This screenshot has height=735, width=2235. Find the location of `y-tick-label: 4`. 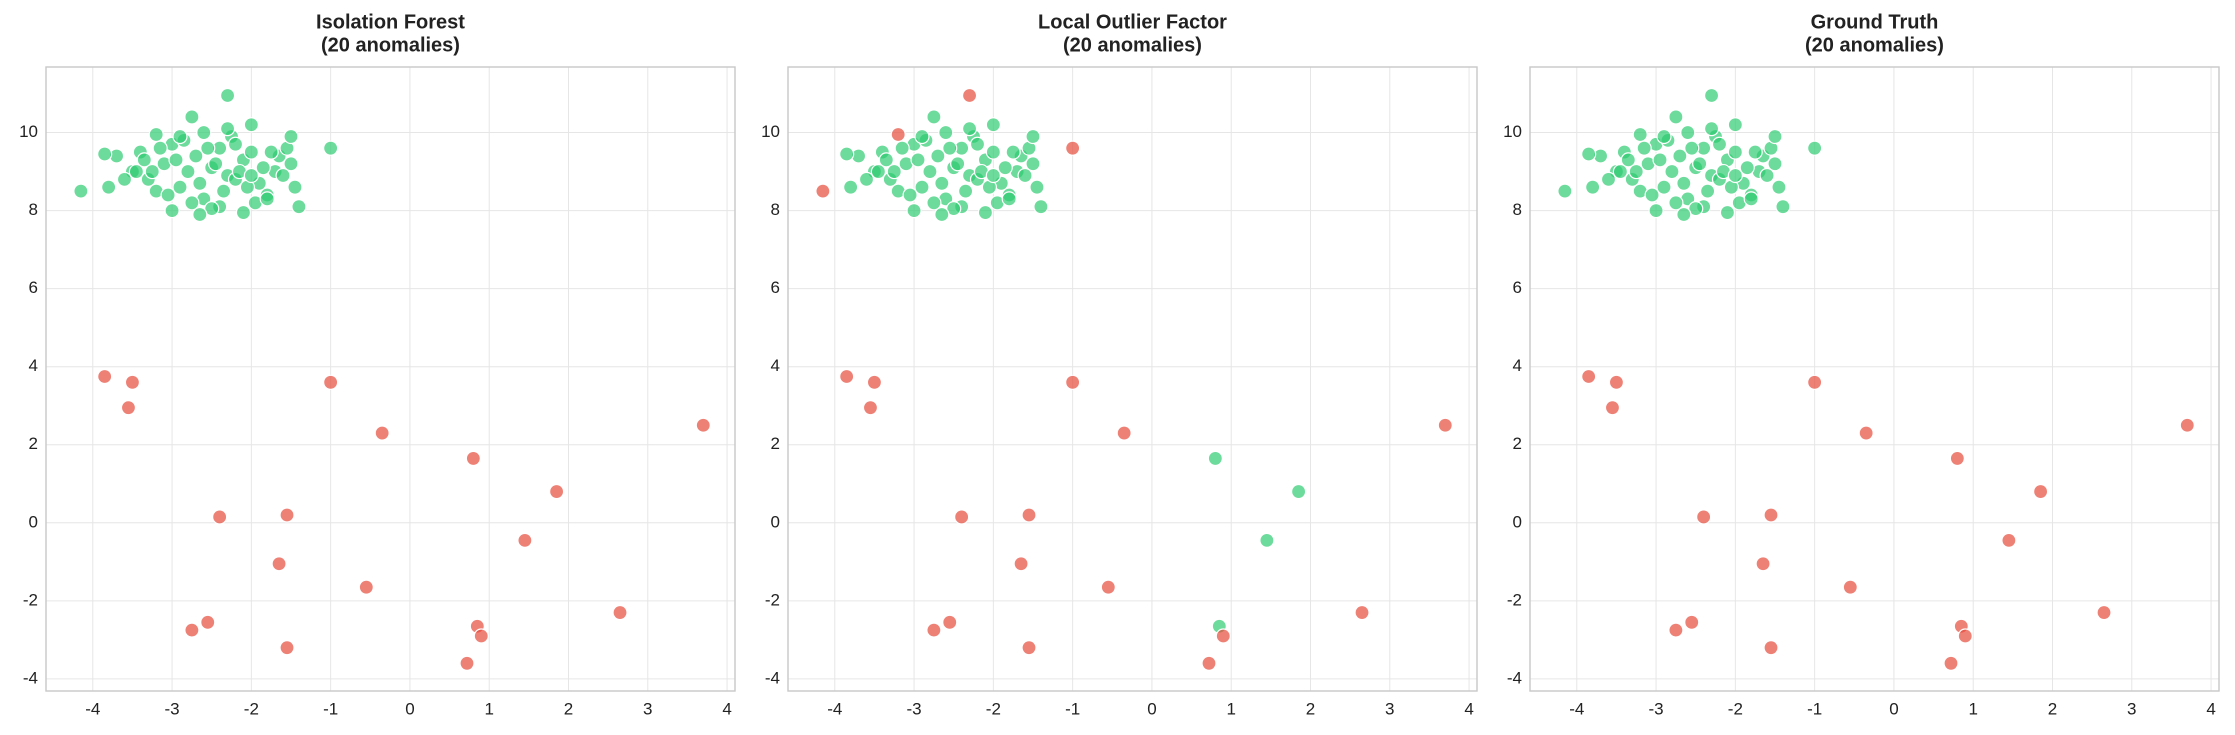

y-tick-label: 4 is located at coordinates (775, 365).